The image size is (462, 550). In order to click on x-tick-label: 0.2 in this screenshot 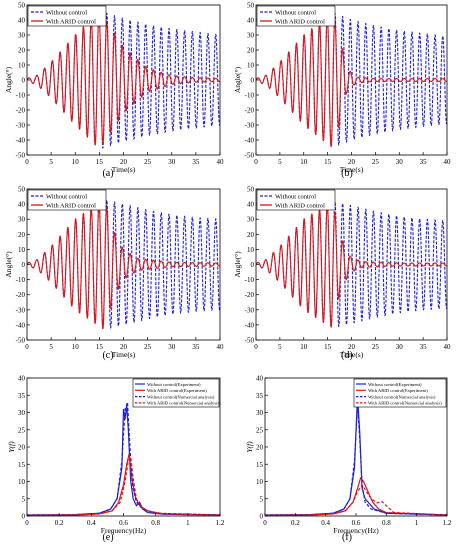, I will do `click(59, 523)`.